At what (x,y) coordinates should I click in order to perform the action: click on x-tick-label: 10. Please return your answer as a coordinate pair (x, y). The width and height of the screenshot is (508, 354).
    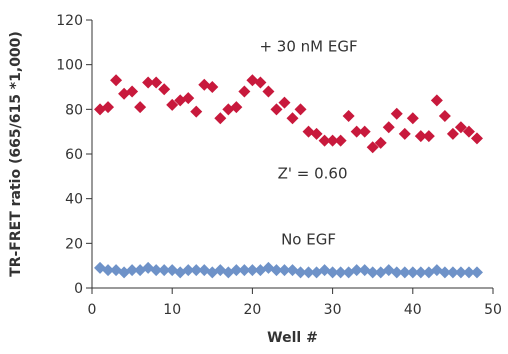
    Looking at the image, I should click on (172, 310).